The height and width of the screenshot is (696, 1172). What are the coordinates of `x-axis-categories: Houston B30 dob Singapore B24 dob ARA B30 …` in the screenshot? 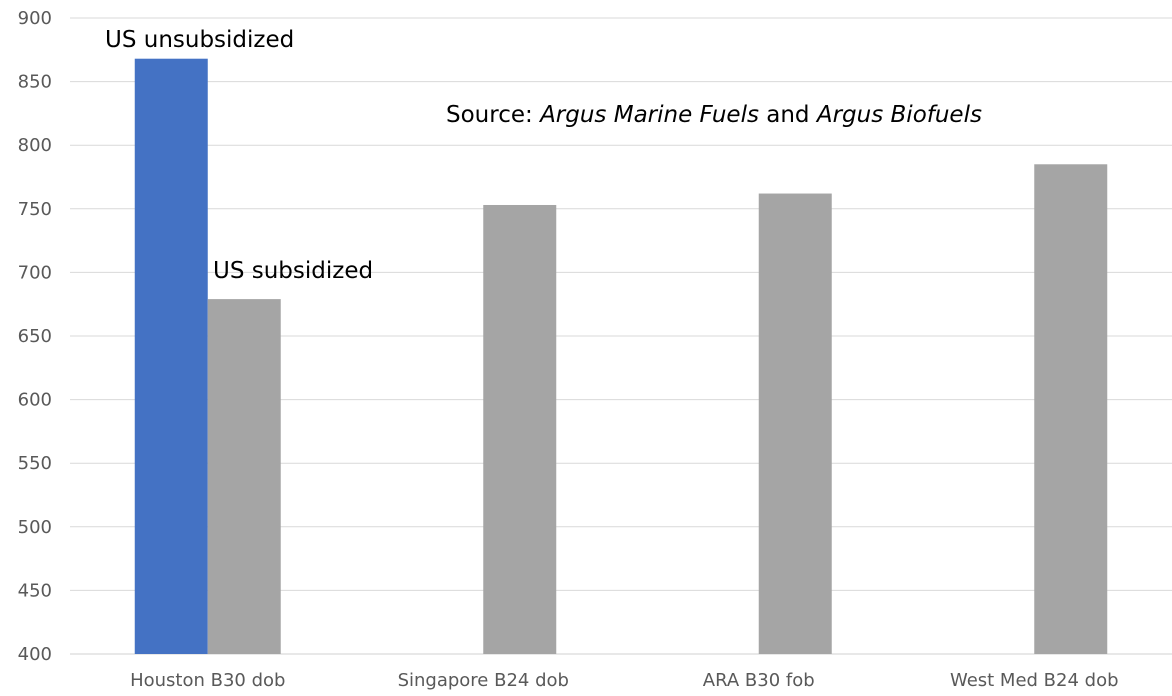 It's located at (624, 680).